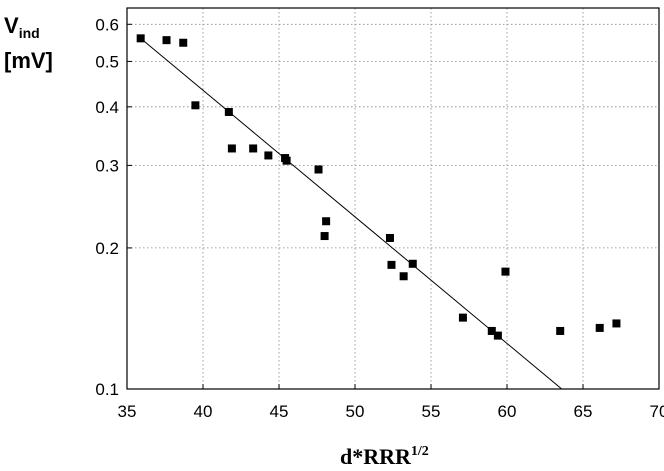 The width and height of the screenshot is (664, 471). I want to click on x-tick-label: 60, so click(507, 411).